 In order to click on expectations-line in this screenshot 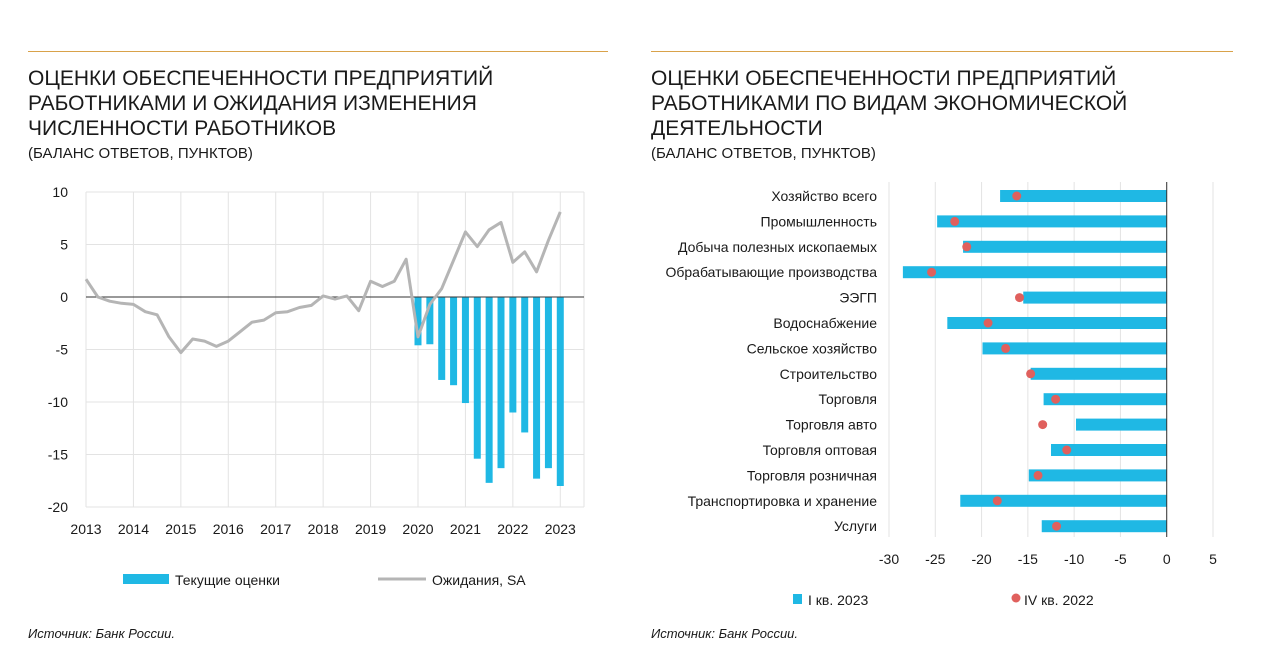, I will do `click(323, 283)`.